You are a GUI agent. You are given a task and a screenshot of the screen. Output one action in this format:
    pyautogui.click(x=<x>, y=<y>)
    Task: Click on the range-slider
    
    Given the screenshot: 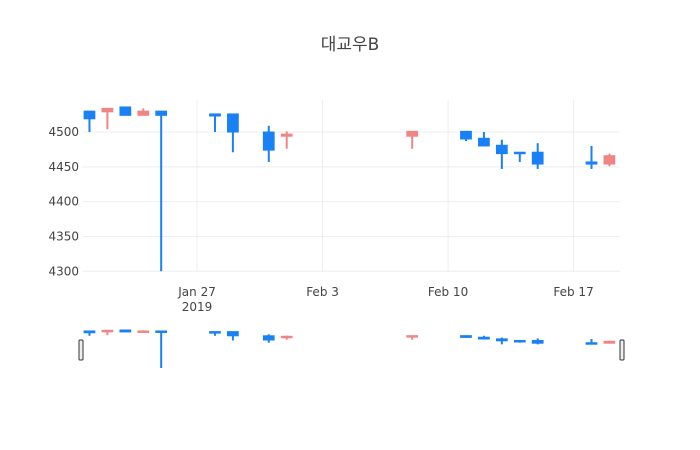 What is the action you would take?
    pyautogui.click(x=351, y=349)
    